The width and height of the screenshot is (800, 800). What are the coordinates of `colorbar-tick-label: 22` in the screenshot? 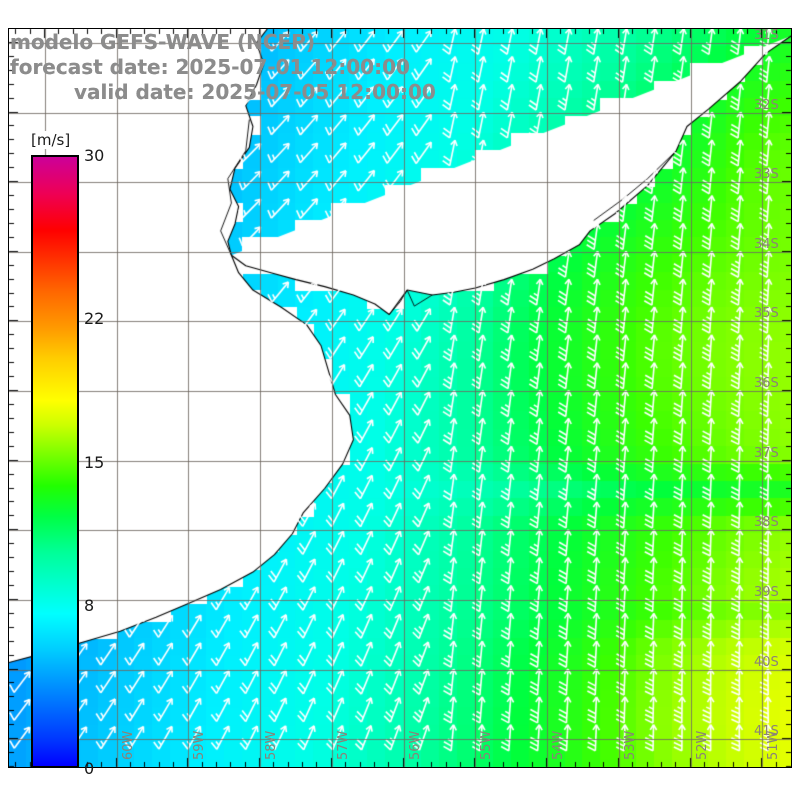 It's located at (94, 319).